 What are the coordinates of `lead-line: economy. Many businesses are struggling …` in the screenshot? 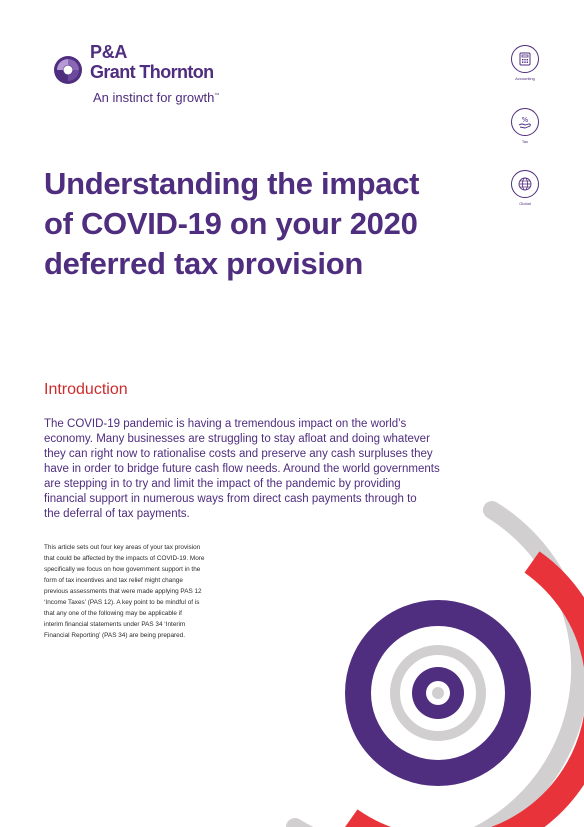 It's located at (237, 439).